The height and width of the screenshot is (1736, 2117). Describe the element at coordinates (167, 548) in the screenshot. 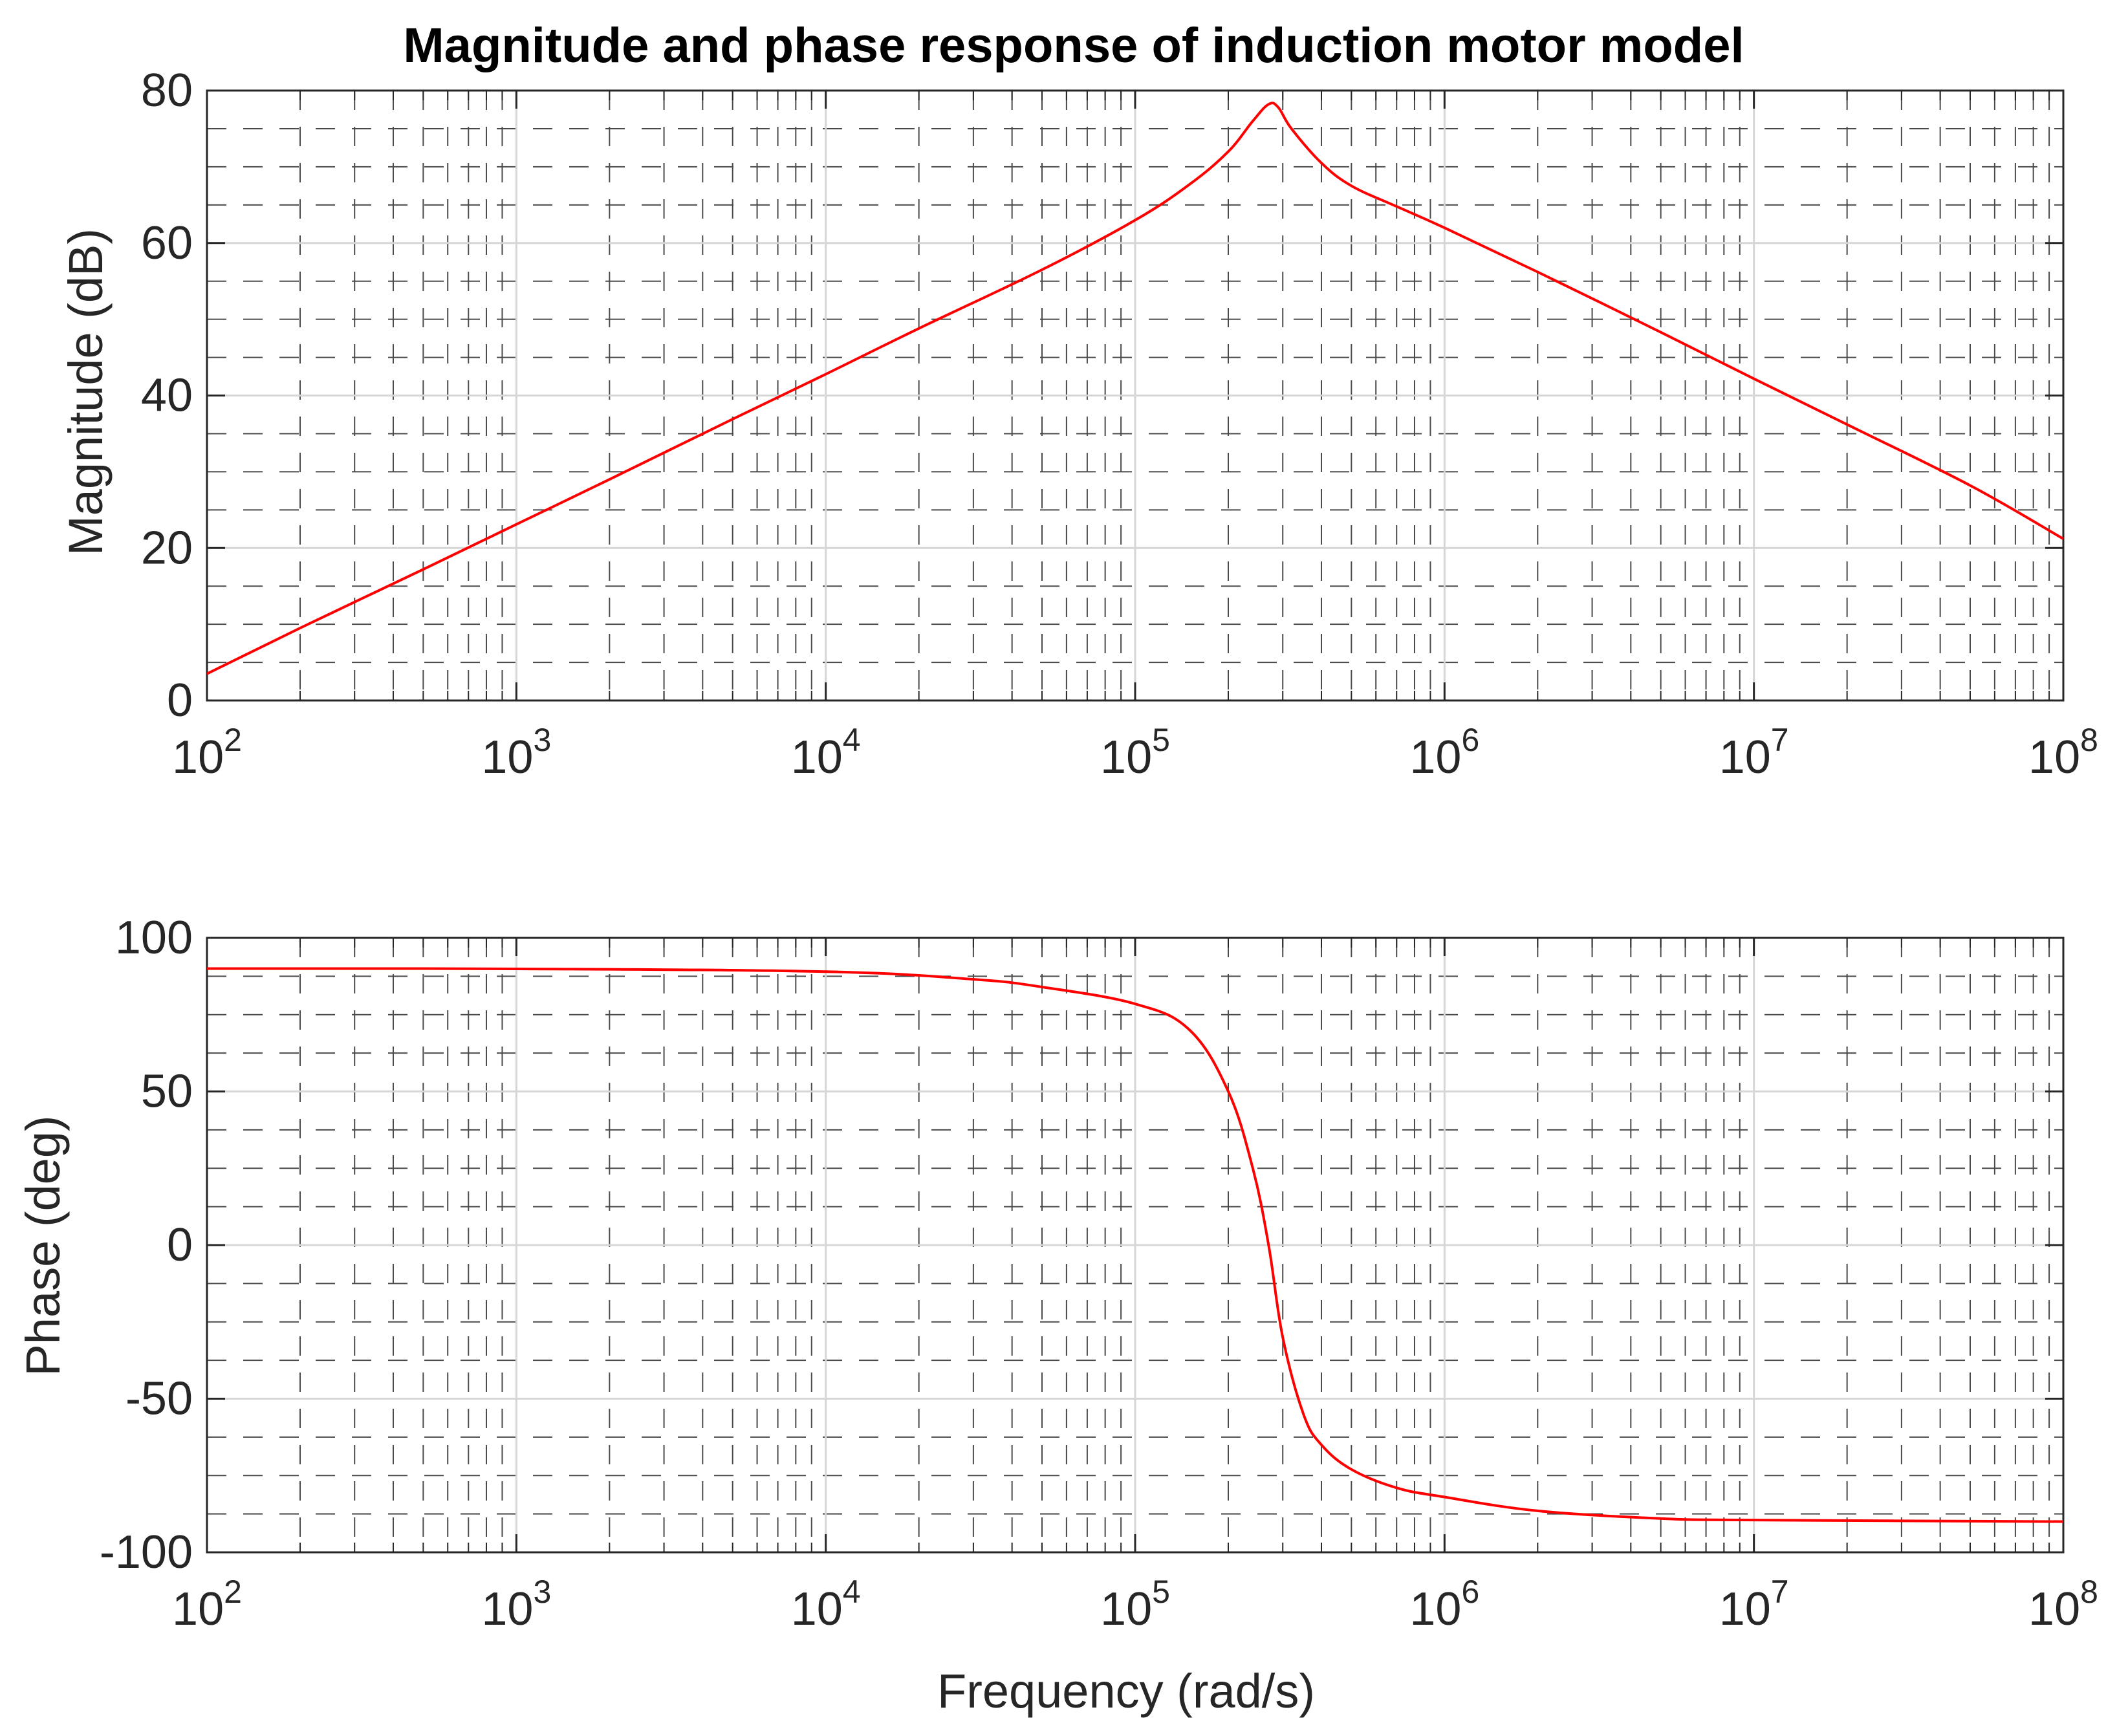

I see `y-tick-label: 20` at that location.